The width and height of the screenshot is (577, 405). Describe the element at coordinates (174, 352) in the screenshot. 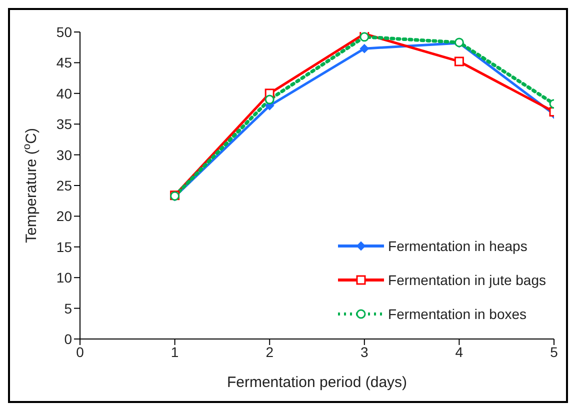

I see `x-tick-label: 1` at that location.